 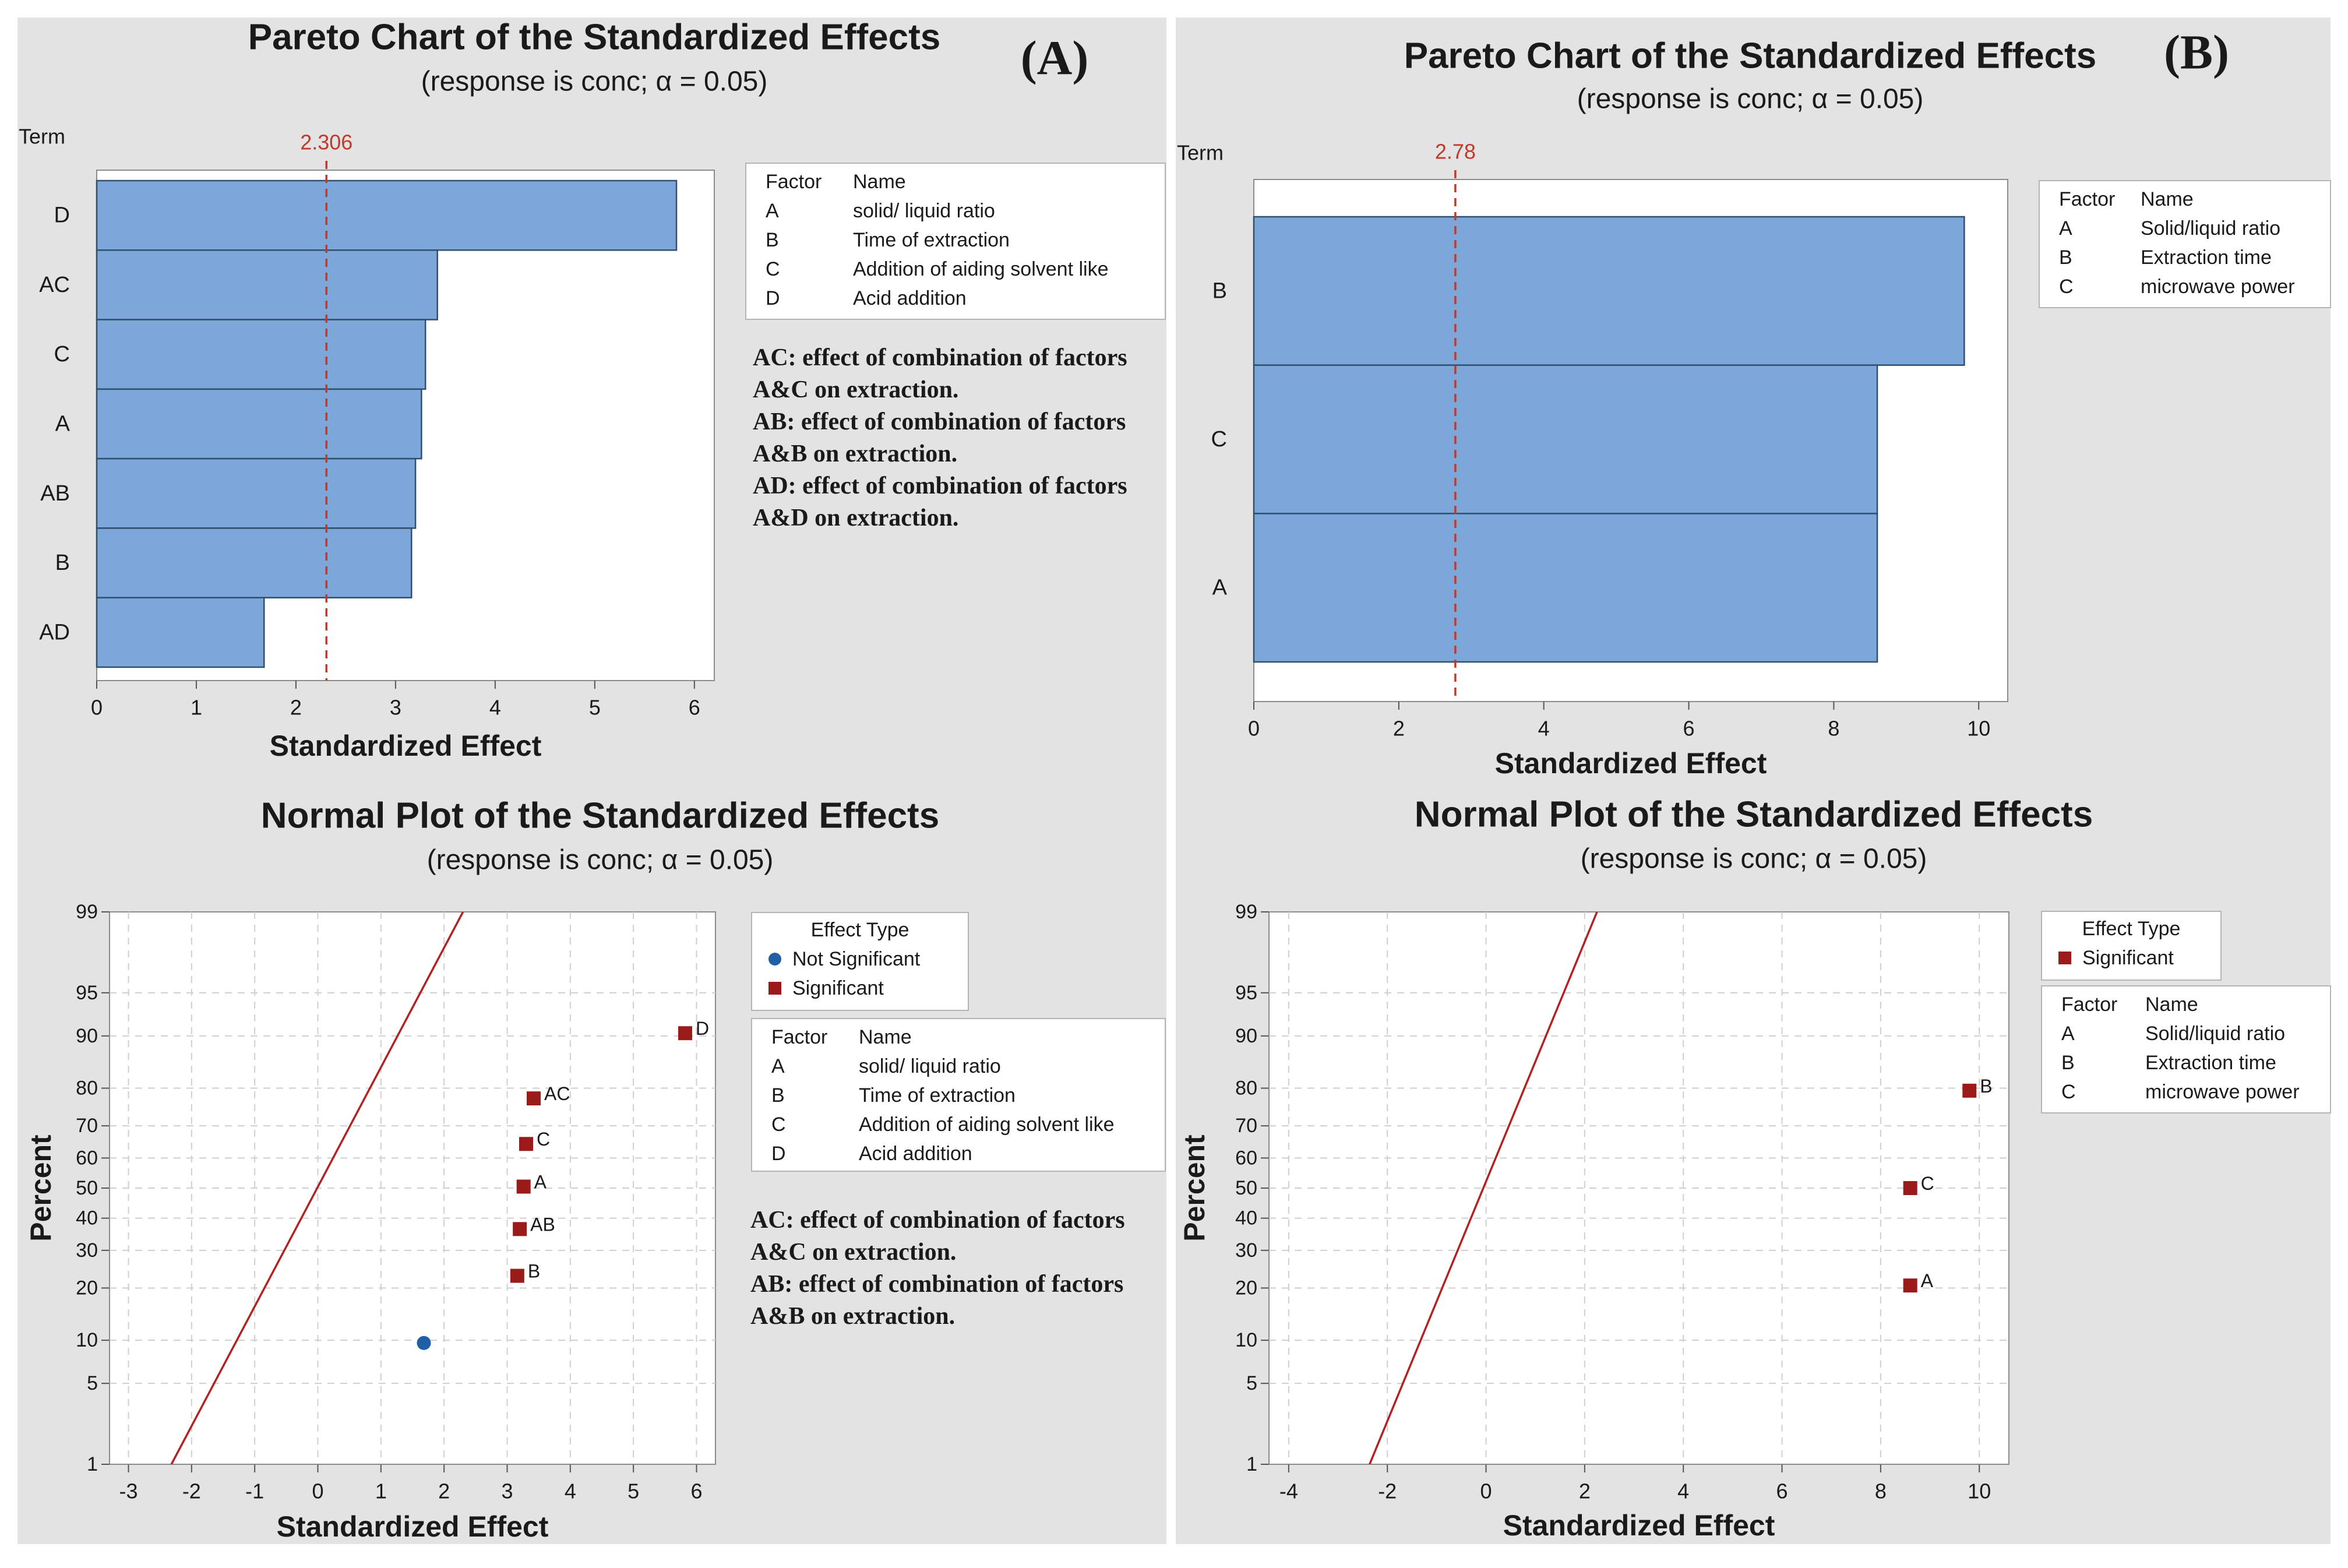 I want to click on y-tick-label: 5, so click(x=93, y=1383).